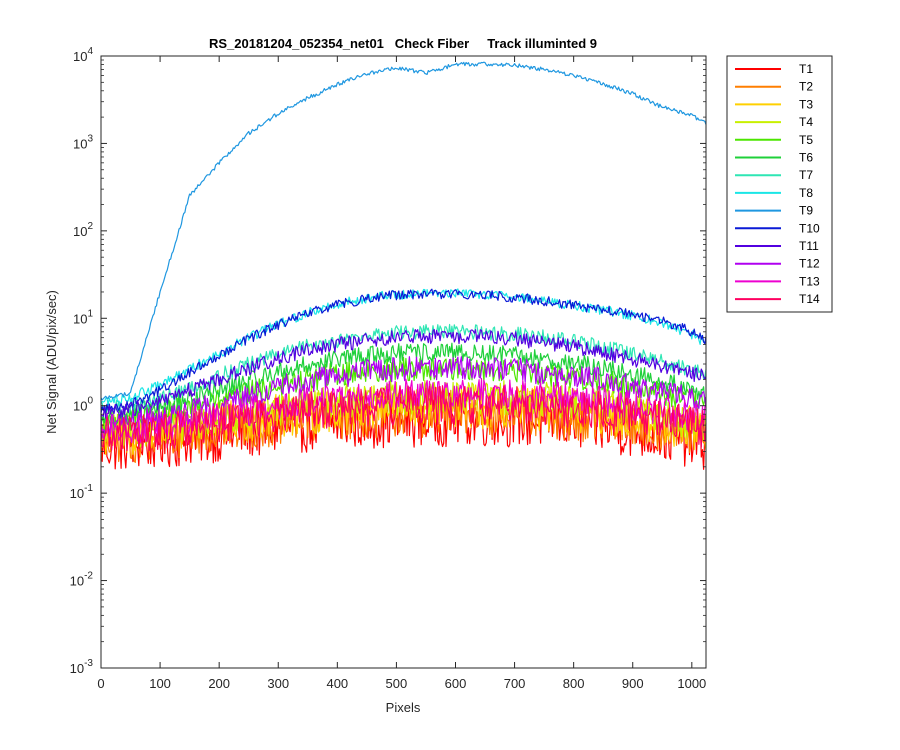 This screenshot has height=750, width=900. I want to click on legend-label-t7: T7, so click(806, 175).